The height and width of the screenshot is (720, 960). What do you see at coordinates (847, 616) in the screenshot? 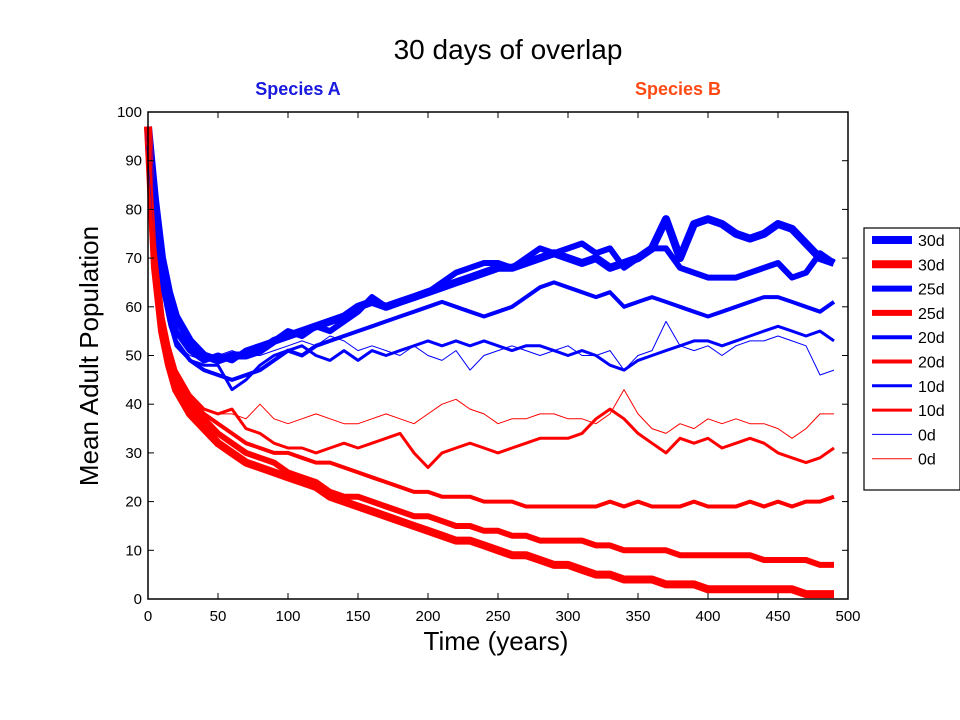
I see `x-tick-label: 500` at bounding box center [847, 616].